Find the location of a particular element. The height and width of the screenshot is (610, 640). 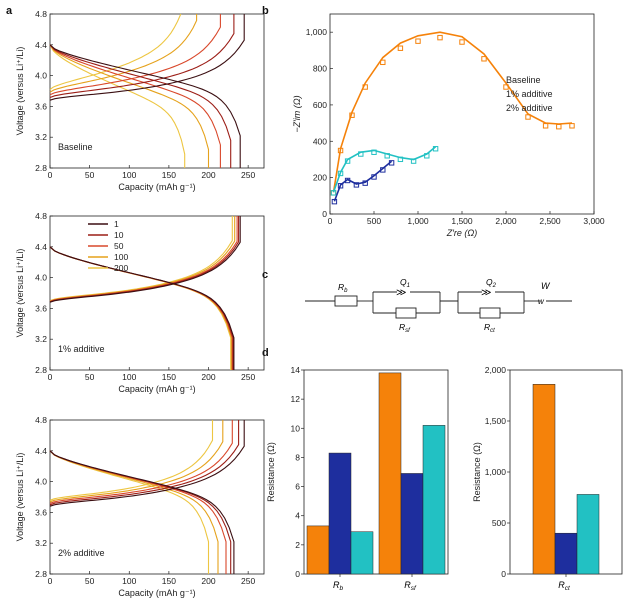

y-tick-label: 500 is located at coordinates (499, 523).